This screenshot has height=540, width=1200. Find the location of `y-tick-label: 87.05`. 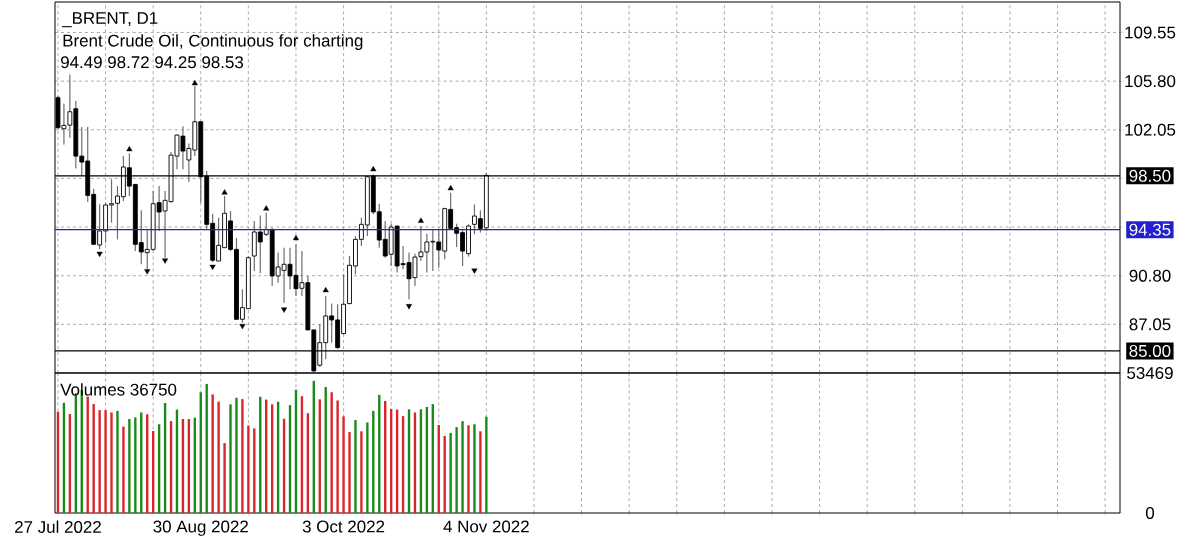

y-tick-label: 87.05 is located at coordinates (1150, 324).